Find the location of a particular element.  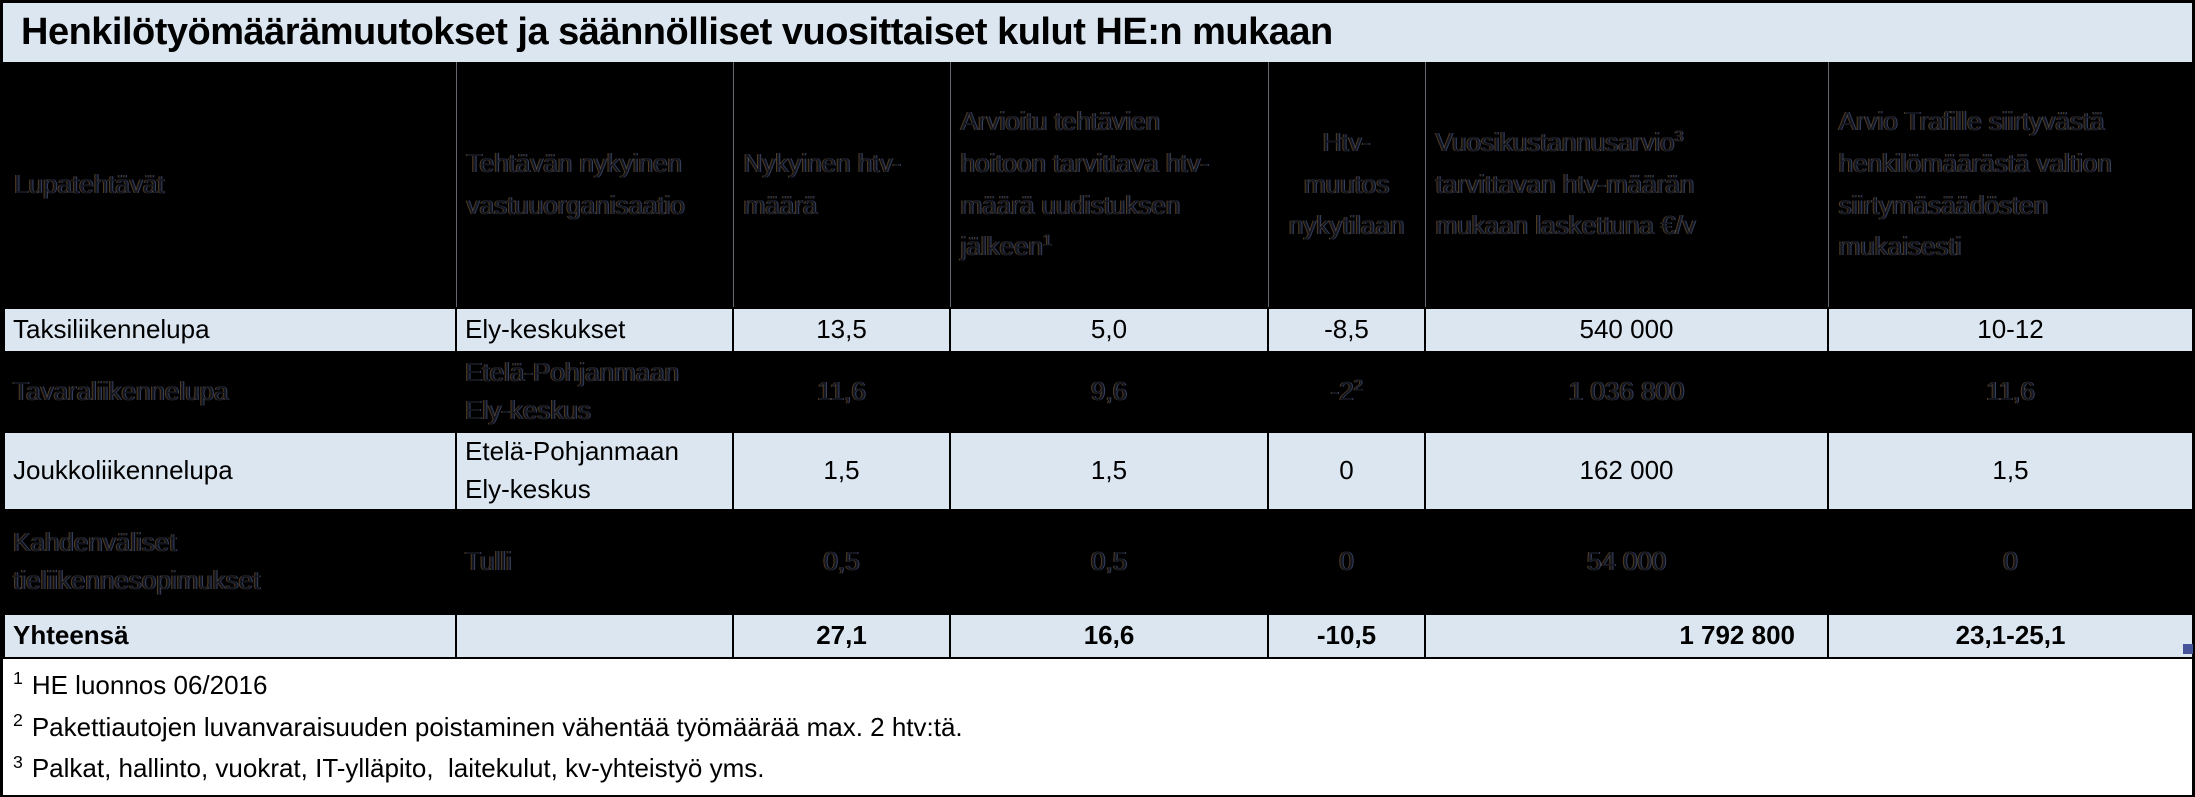

cell-annual-cost: 1 792 800 is located at coordinates (1626, 636).